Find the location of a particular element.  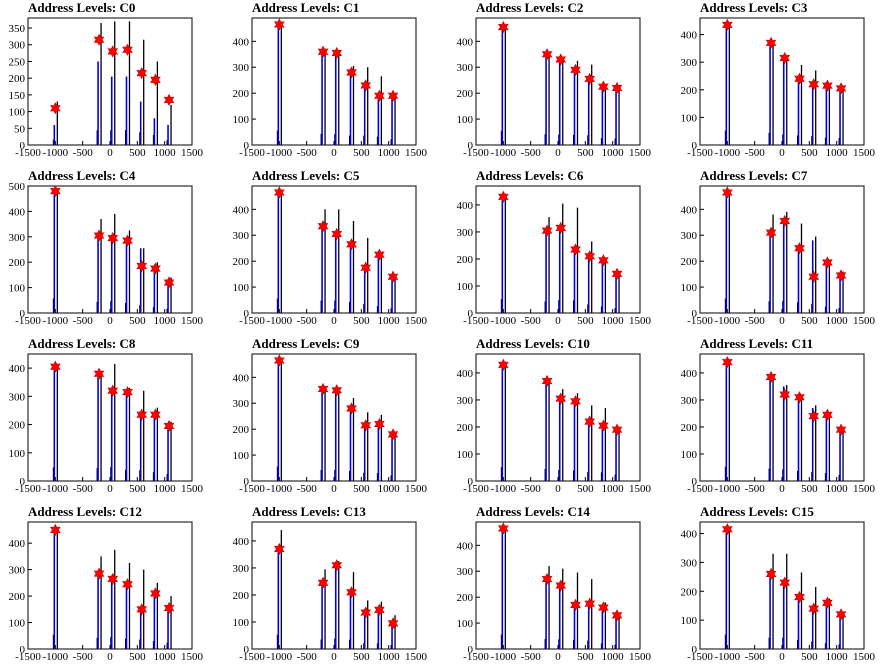

chart-title: Address Levels: C5 is located at coordinates (306, 175).